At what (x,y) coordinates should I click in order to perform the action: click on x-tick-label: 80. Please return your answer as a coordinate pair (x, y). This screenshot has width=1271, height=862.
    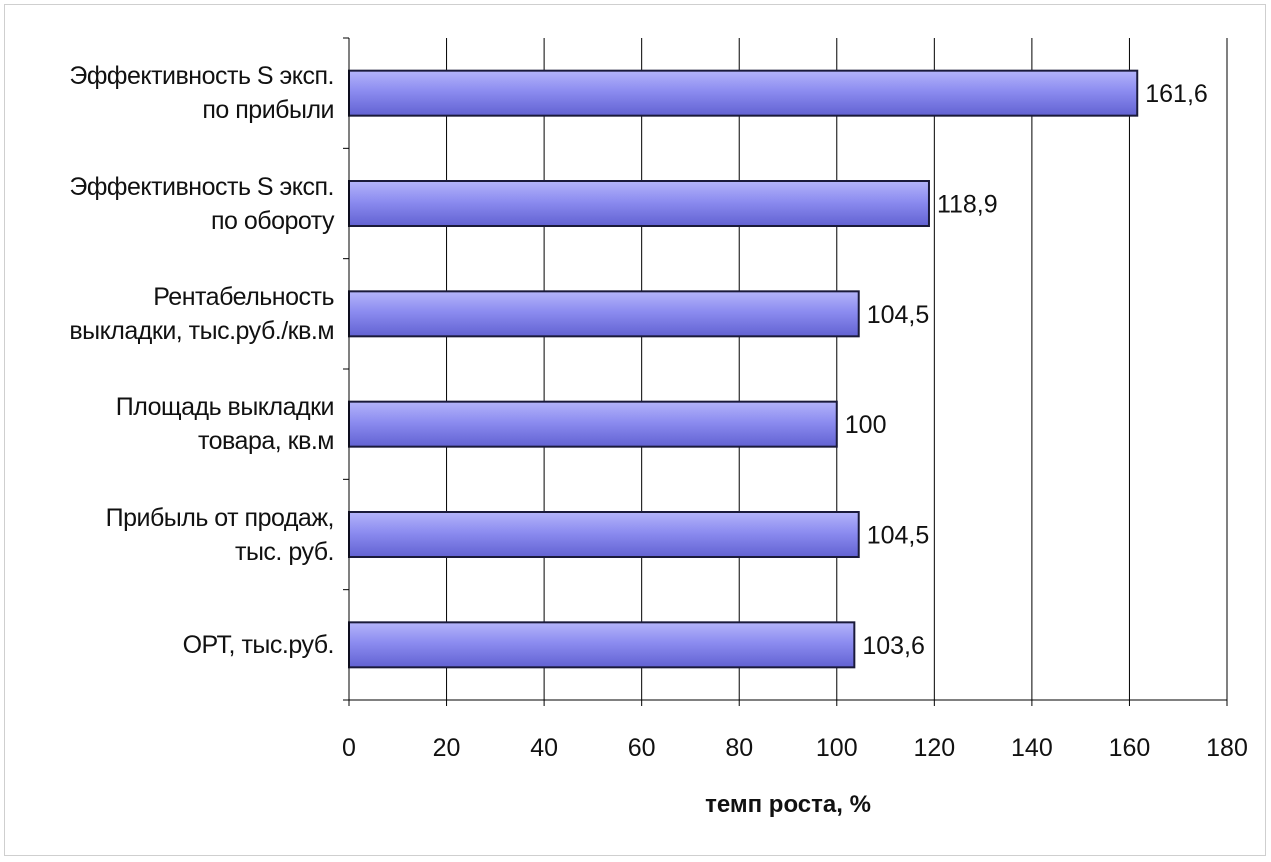
    Looking at the image, I should click on (739, 748).